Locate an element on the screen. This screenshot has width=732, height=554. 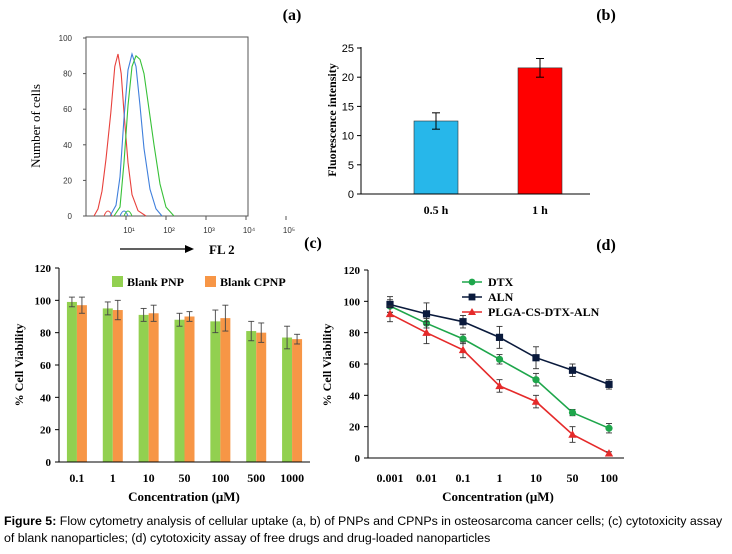
panel-c-y-tick-label: 120 is located at coordinates (43, 269).